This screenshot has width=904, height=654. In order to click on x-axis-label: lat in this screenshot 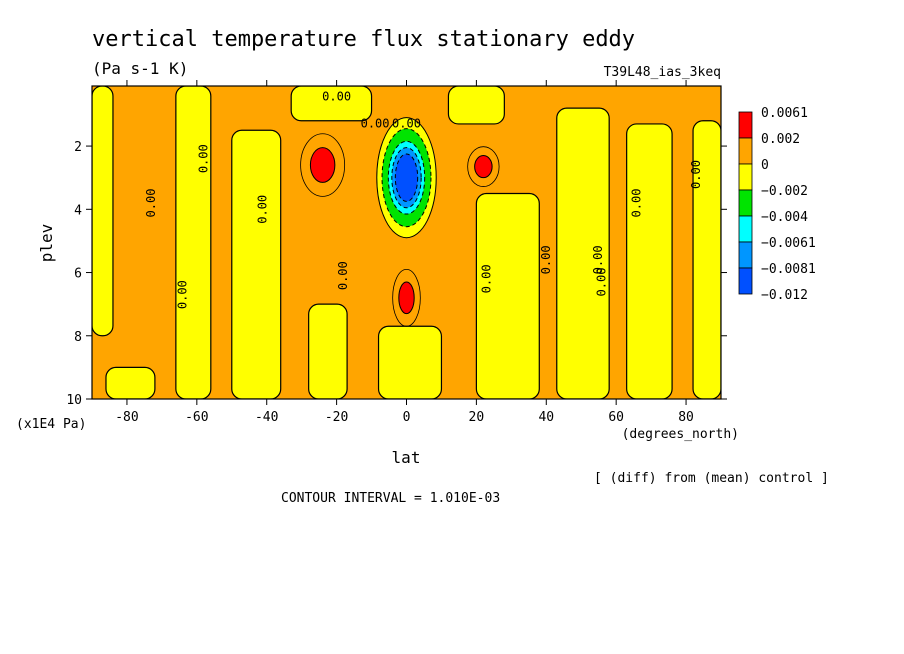, I will do `click(406, 457)`.